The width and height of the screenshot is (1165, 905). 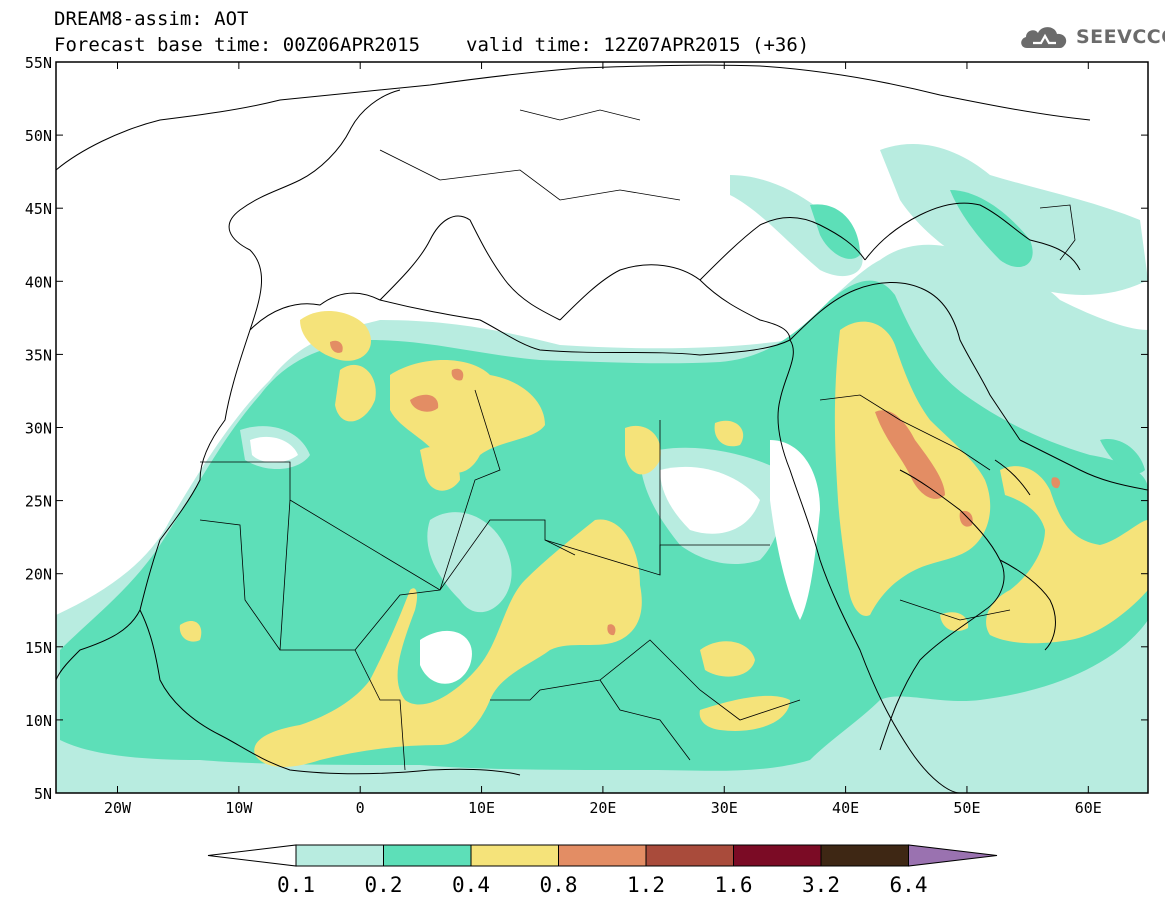 I want to click on latitude-labels: 55N 50N 45N 40N 35N 30N 25N 20N 15N 10N 5N, so click(x=38, y=428).